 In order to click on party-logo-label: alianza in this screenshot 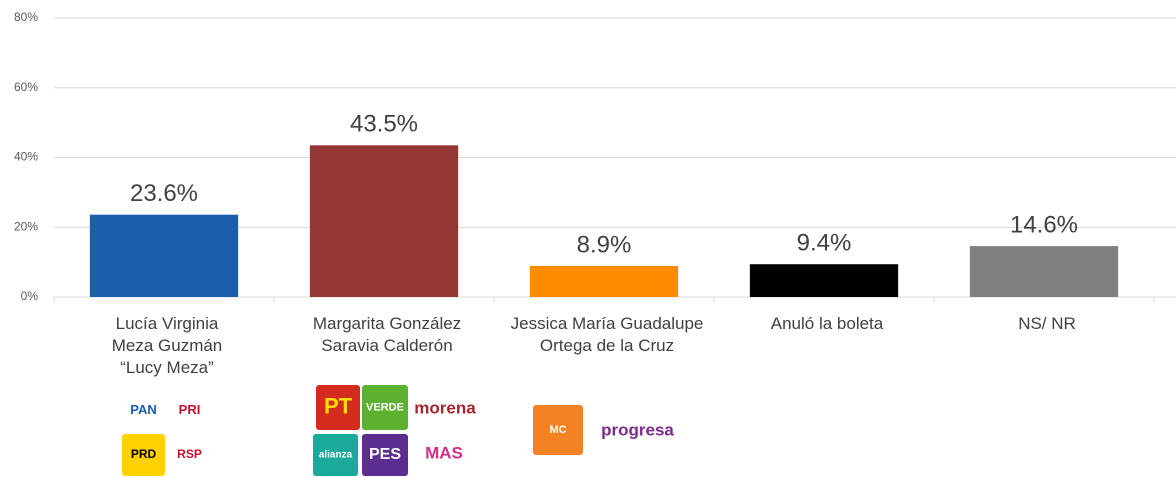, I will do `click(336, 455)`.